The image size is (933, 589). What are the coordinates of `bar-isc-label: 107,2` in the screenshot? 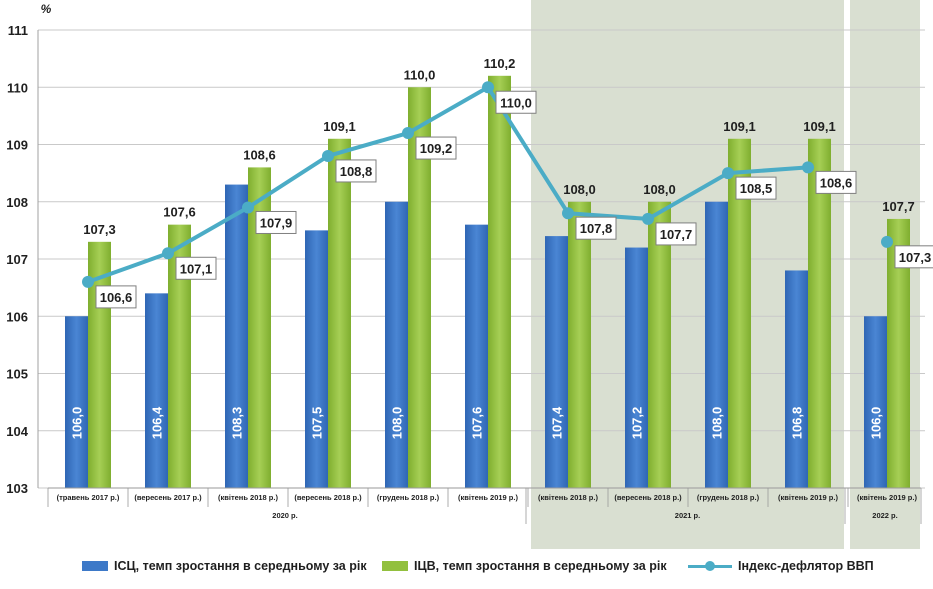 It's located at (637, 423).